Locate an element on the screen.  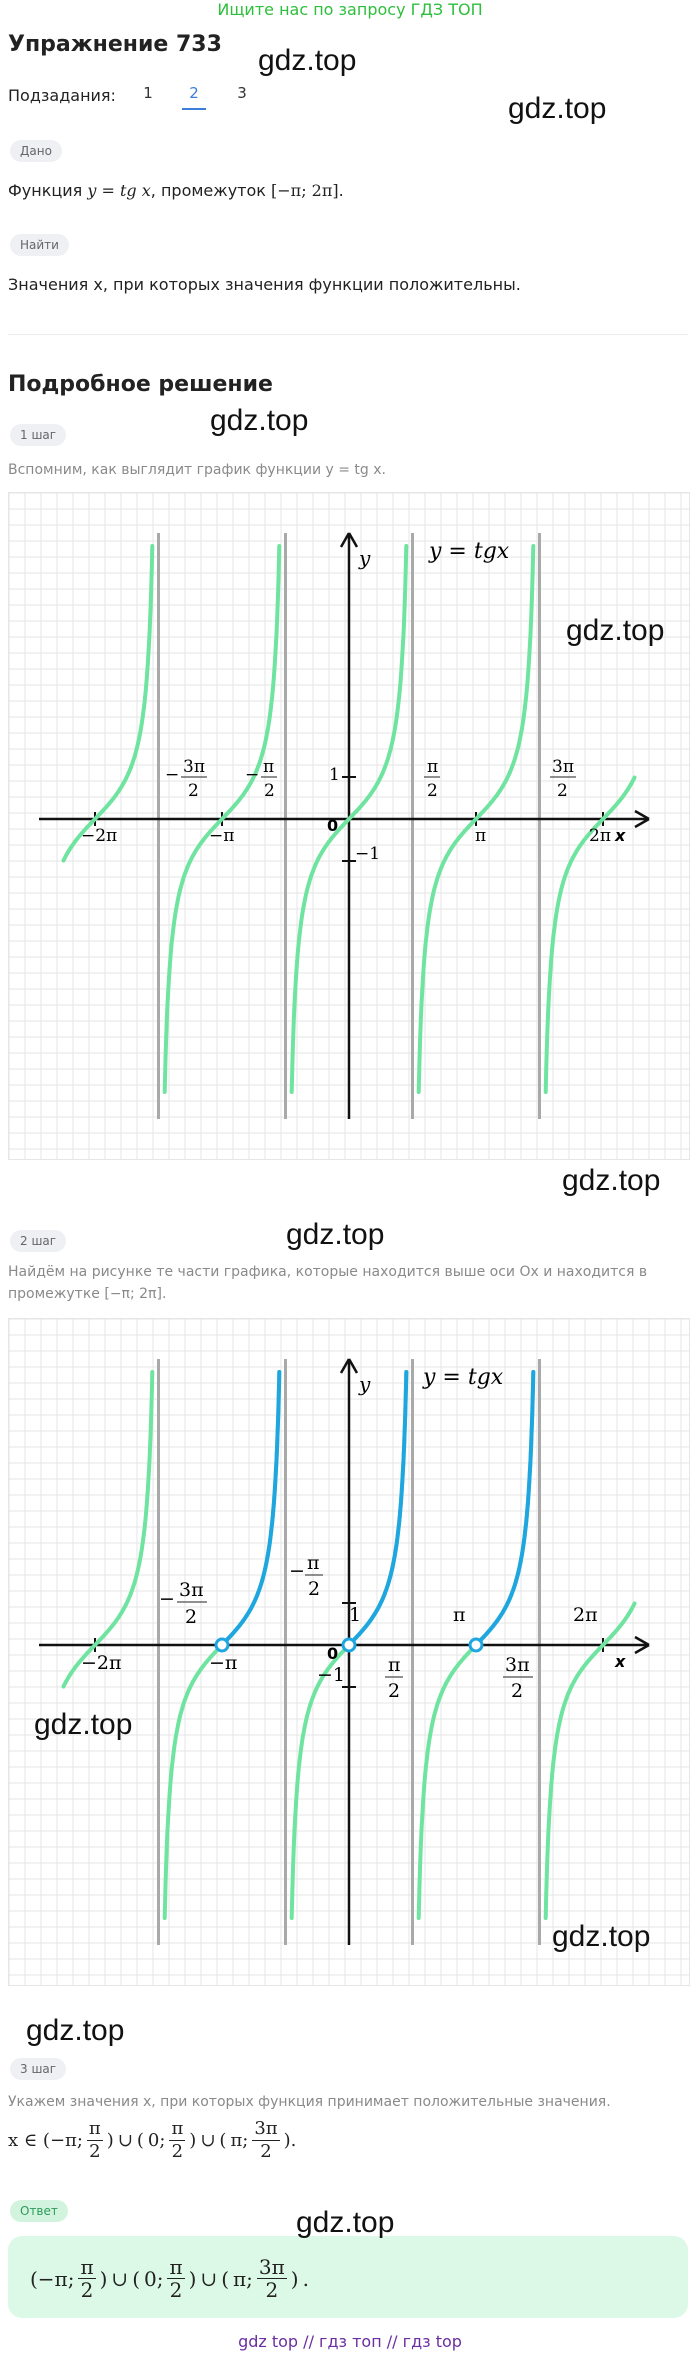
find-tag: Найти is located at coordinates (39, 245).